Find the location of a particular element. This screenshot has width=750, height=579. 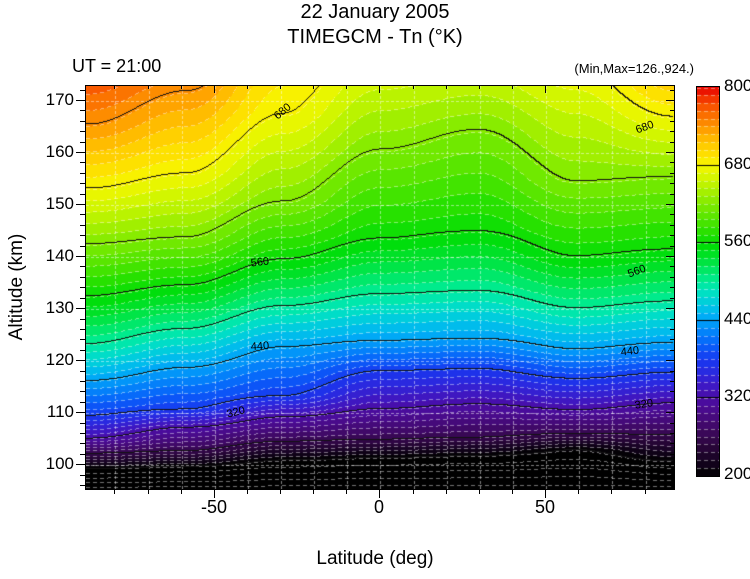

colorbar-tick-label: 440 is located at coordinates (737, 318).